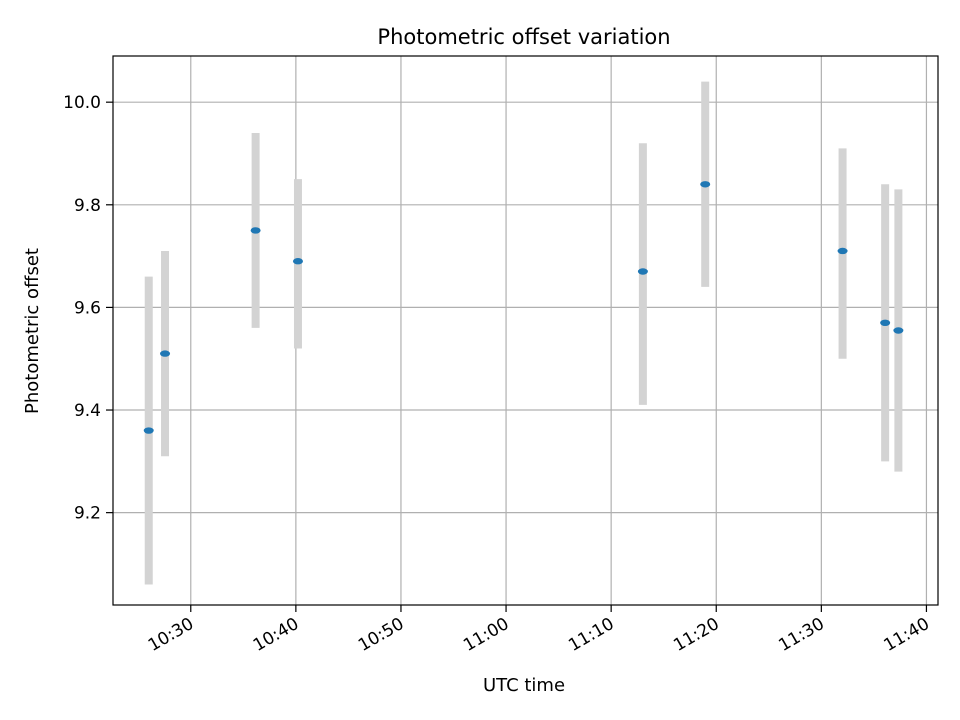 This screenshot has height=720, width=960. I want to click on x-axis-title: UTC time, so click(524, 685).